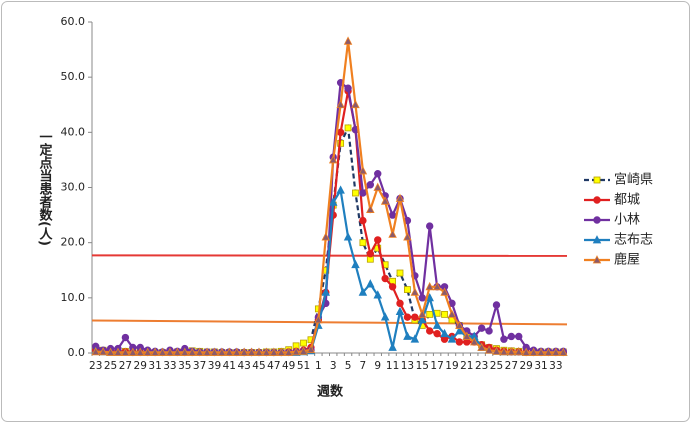  What do you see at coordinates (318, 366) in the screenshot?
I see `x-tick-label: 1` at bounding box center [318, 366].